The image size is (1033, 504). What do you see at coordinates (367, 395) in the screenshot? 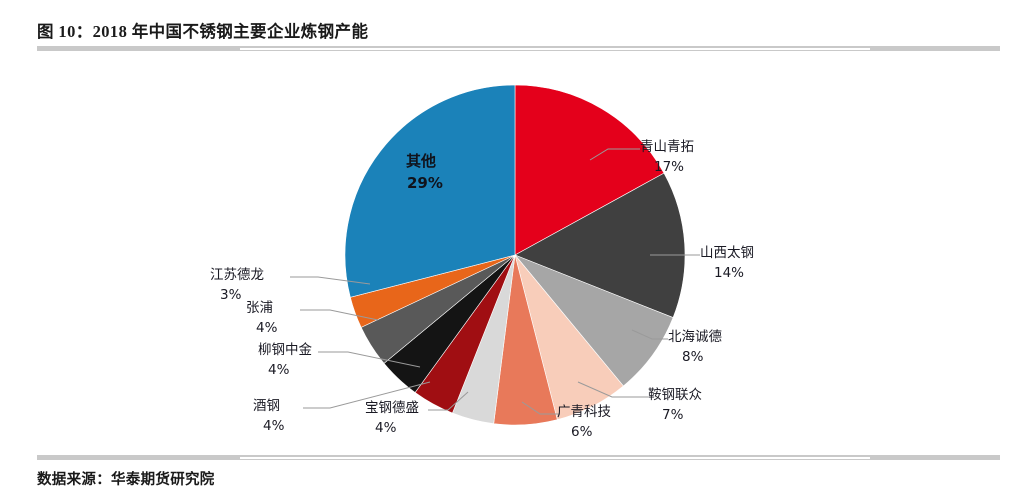
I see `leader-line-jiugang` at bounding box center [367, 395].